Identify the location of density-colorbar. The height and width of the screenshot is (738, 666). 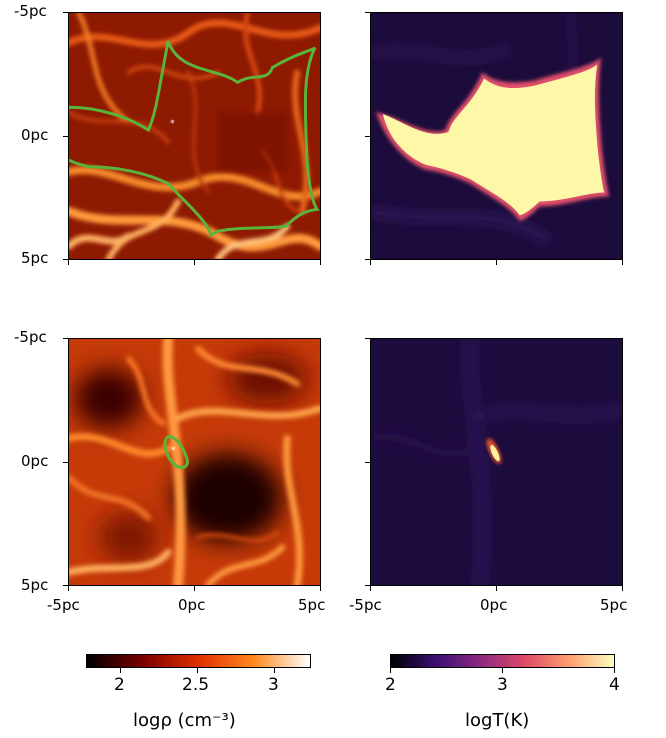
(198, 661).